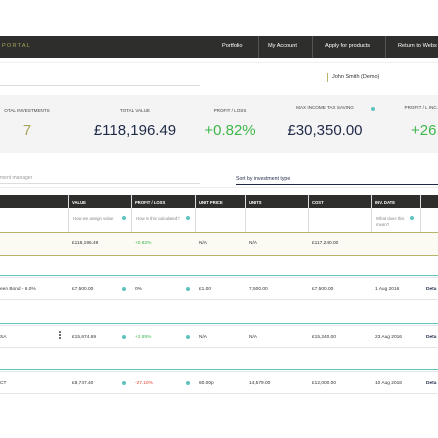  What do you see at coordinates (205, 289) in the screenshot?
I see `table-cell: £1.00` at bounding box center [205, 289].